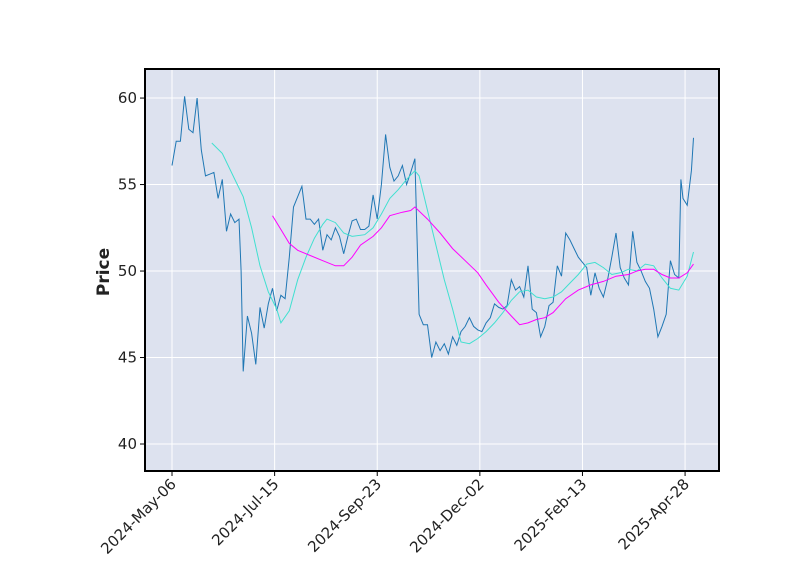  What do you see at coordinates (551, 515) in the screenshot?
I see `x-tick-label: 2025-Feb-13` at bounding box center [551, 515].